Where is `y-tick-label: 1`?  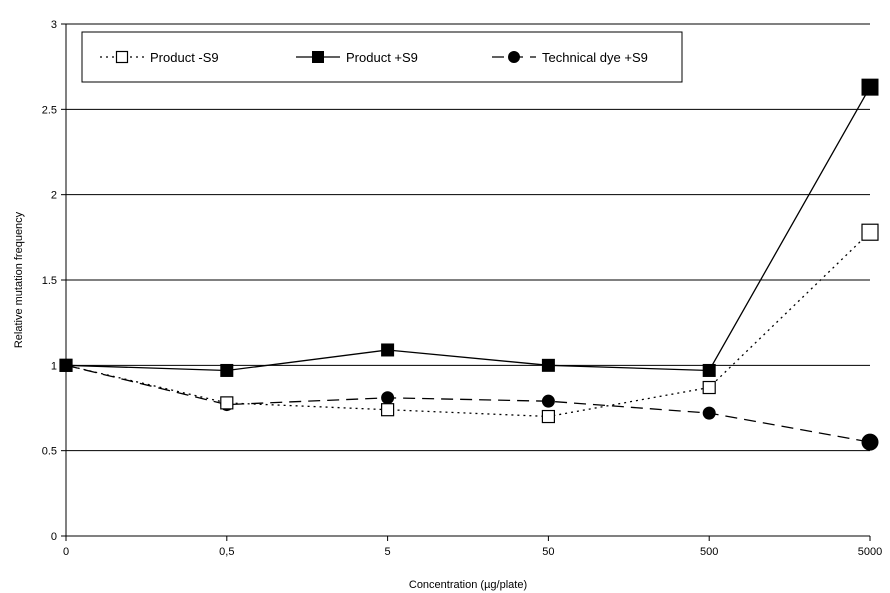
y-tick-label: 1 is located at coordinates (54, 366).